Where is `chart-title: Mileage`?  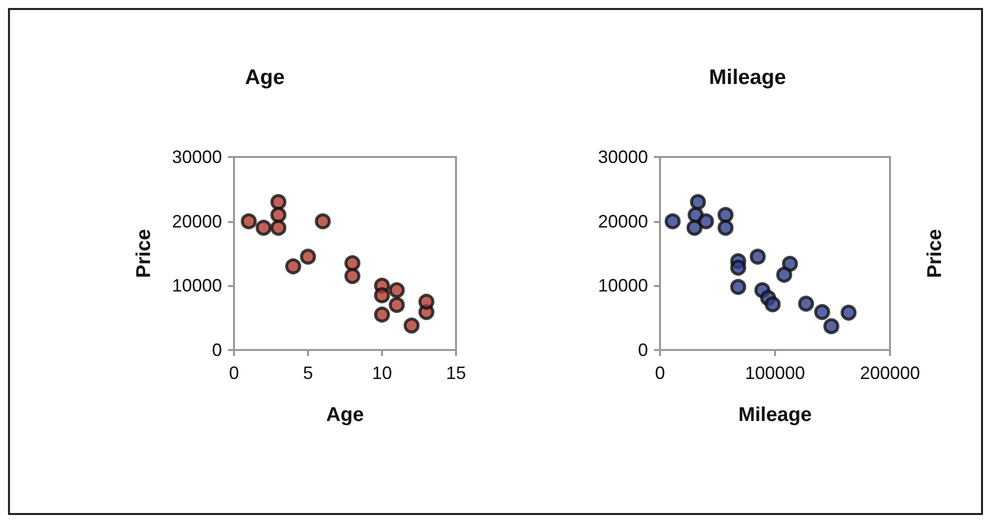
chart-title: Mileage is located at coordinates (747, 77).